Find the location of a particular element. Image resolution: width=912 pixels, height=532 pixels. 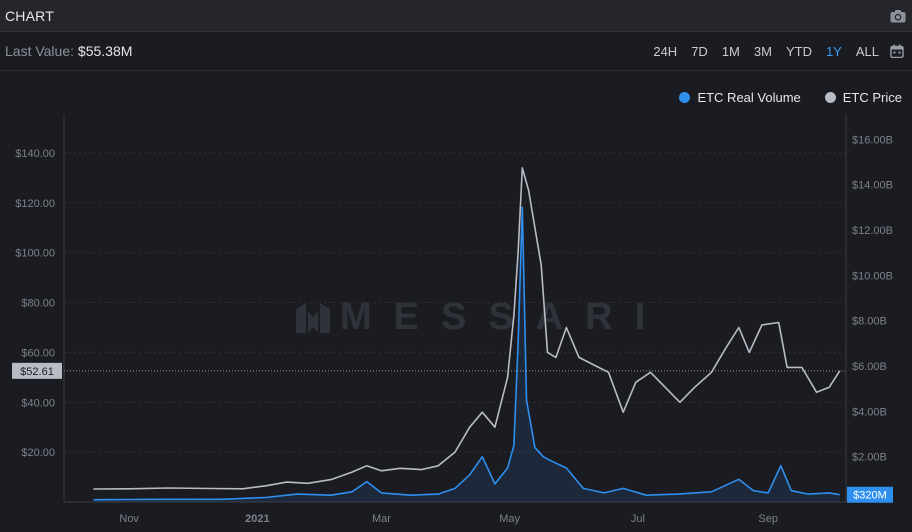

legend-item-price: ETC Price is located at coordinates (863, 97).